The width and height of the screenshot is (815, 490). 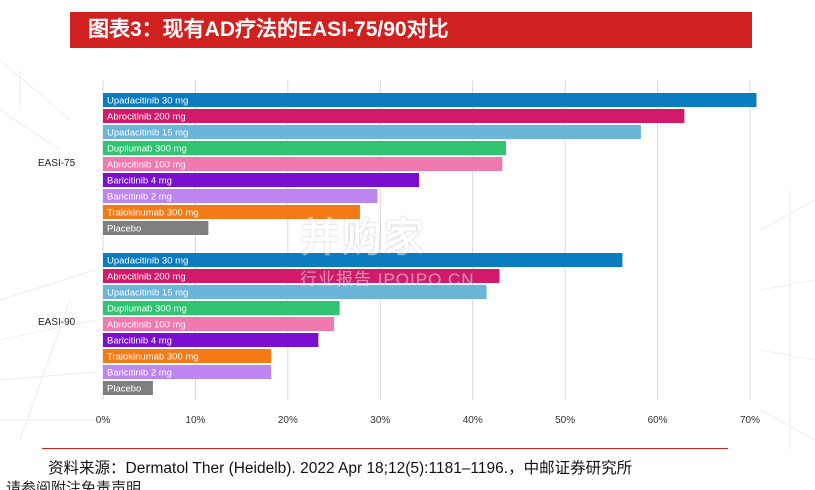 What do you see at coordinates (565, 420) in the screenshot?
I see `x-tick-label: 50%` at bounding box center [565, 420].